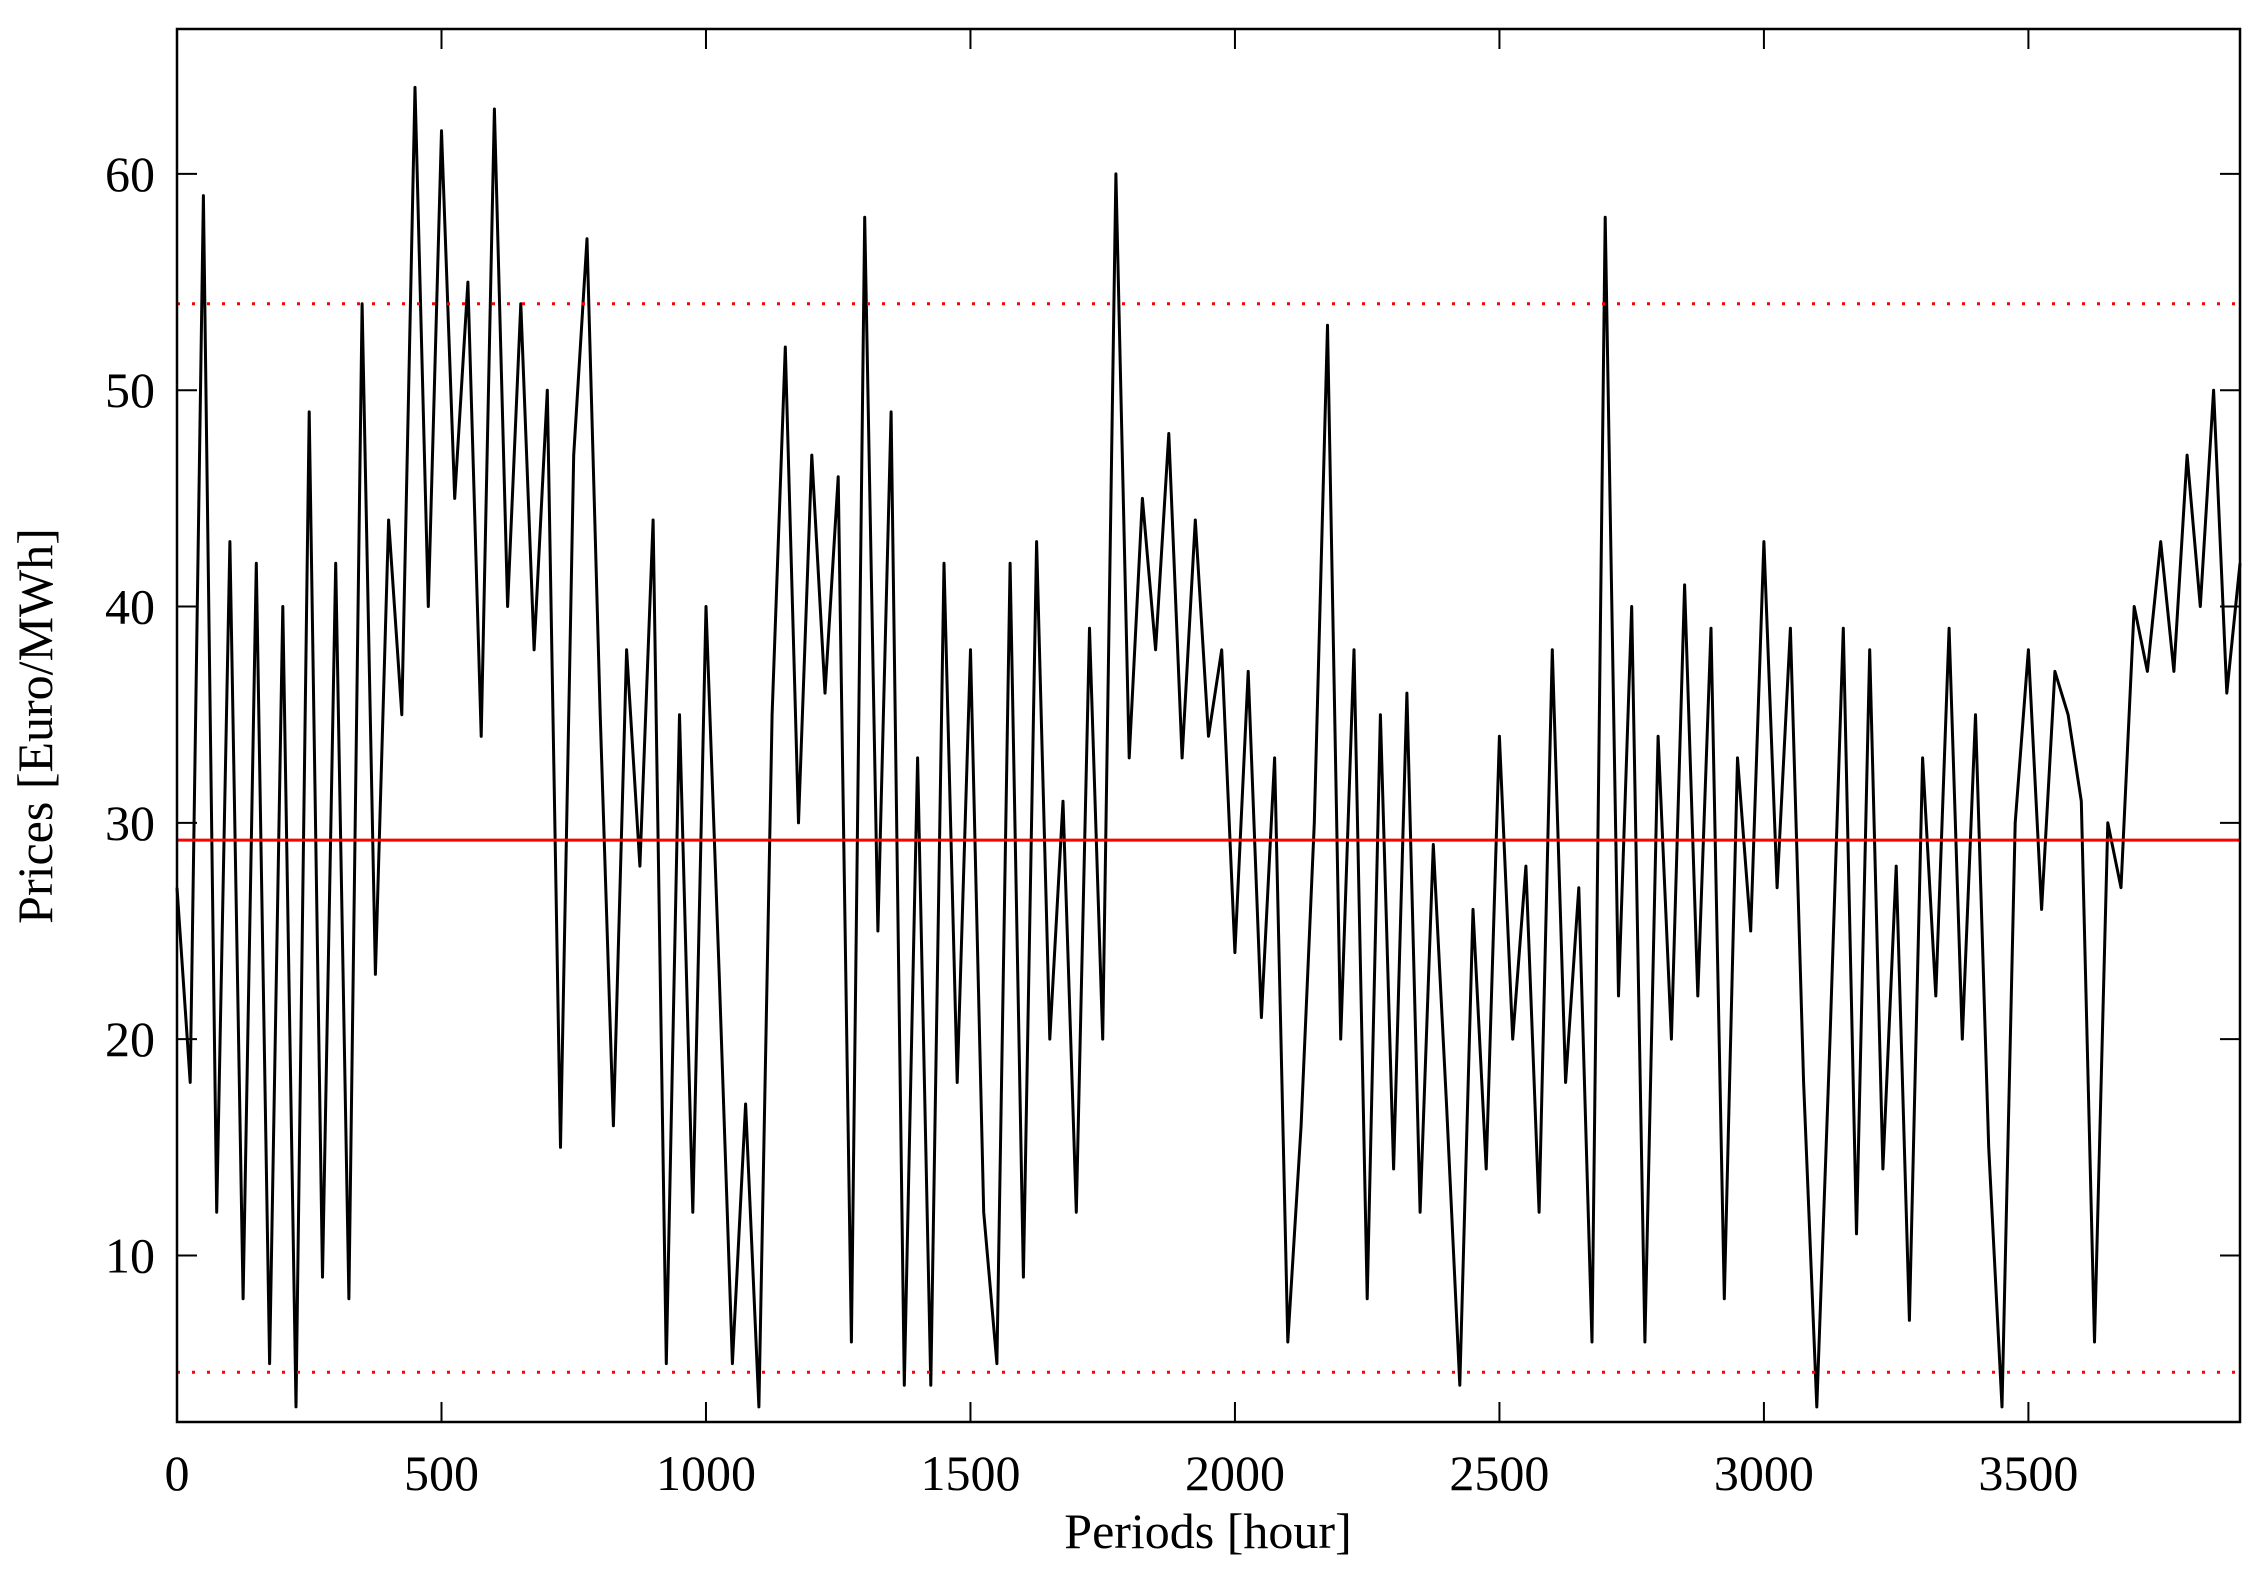  What do you see at coordinates (1207, 1531) in the screenshot?
I see `x-axis-label: Periods [hour]` at bounding box center [1207, 1531].